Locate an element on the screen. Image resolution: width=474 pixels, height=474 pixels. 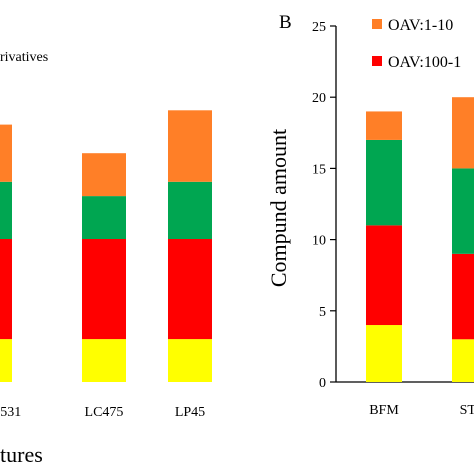
y-axis-title: Compund amount is located at coordinates (278, 208).